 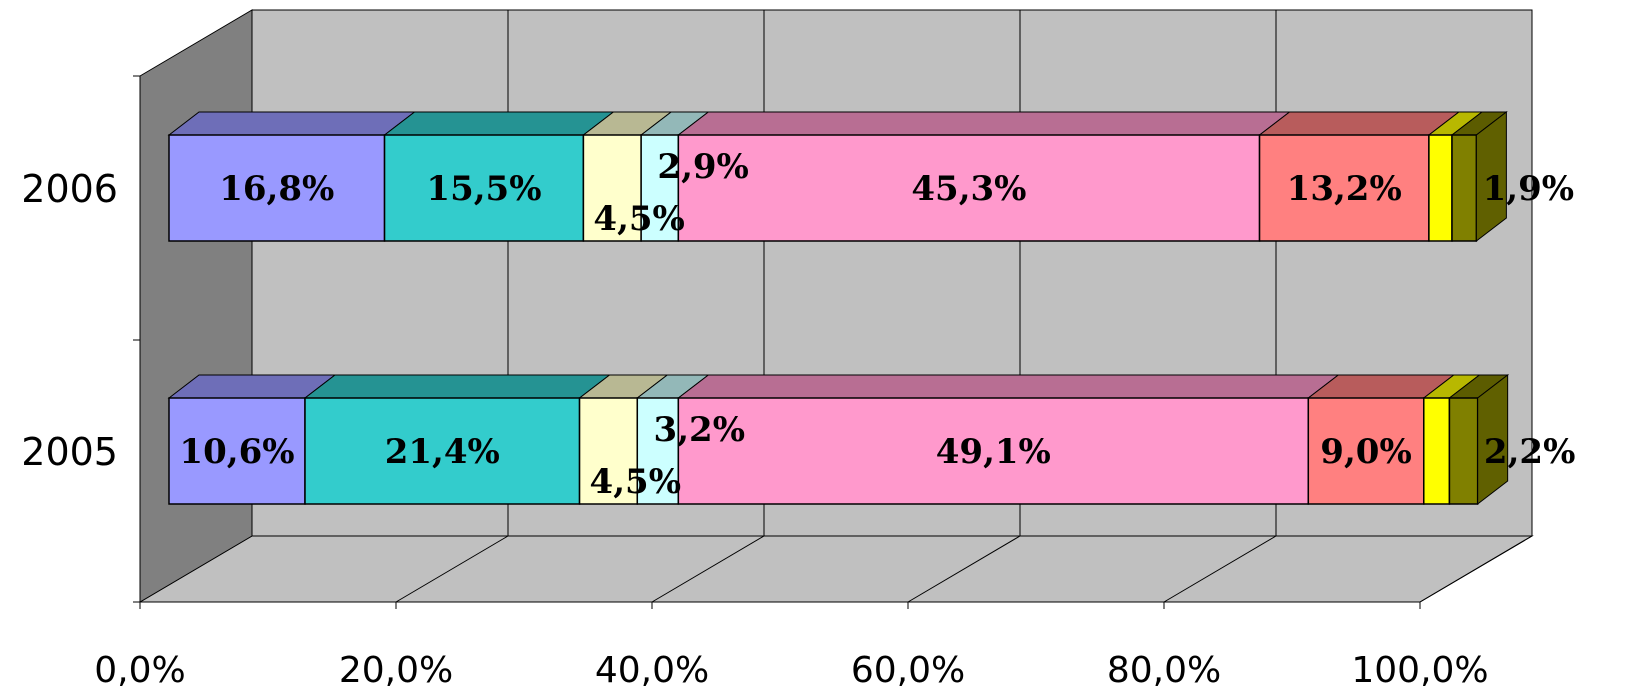 I want to click on data-label-2006-series-4: 2,9%, so click(x=702, y=167).